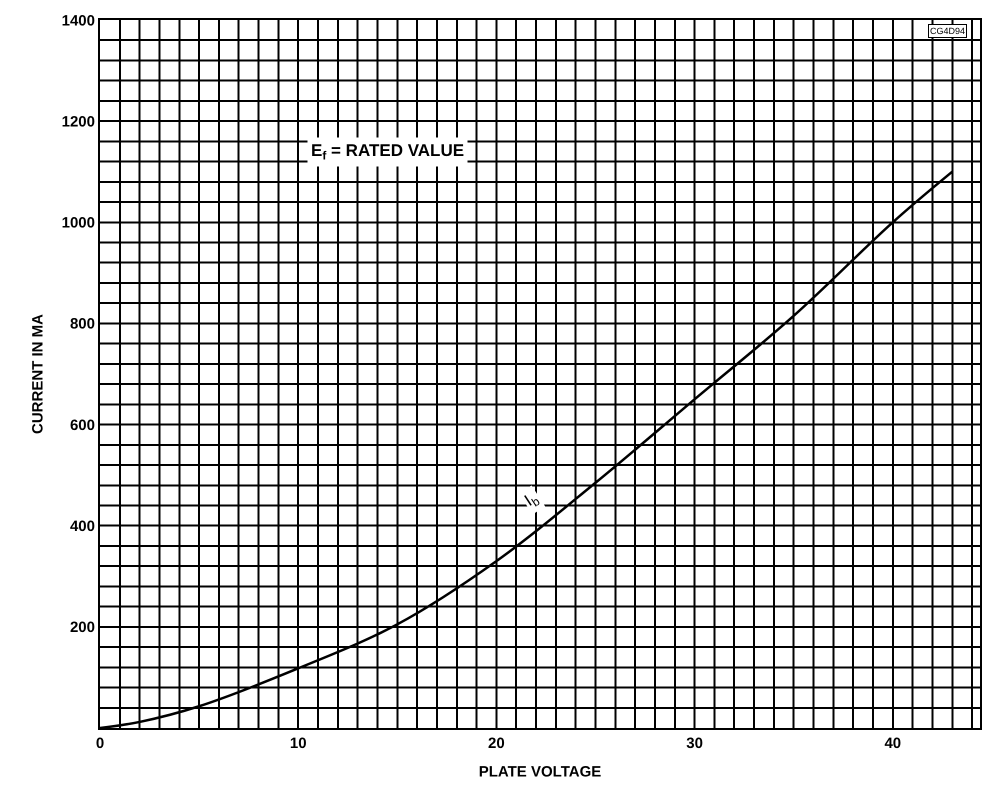 Image resolution: width=986 pixels, height=798 pixels. What do you see at coordinates (82, 627) in the screenshot?
I see `y-tick-label: 200` at bounding box center [82, 627].